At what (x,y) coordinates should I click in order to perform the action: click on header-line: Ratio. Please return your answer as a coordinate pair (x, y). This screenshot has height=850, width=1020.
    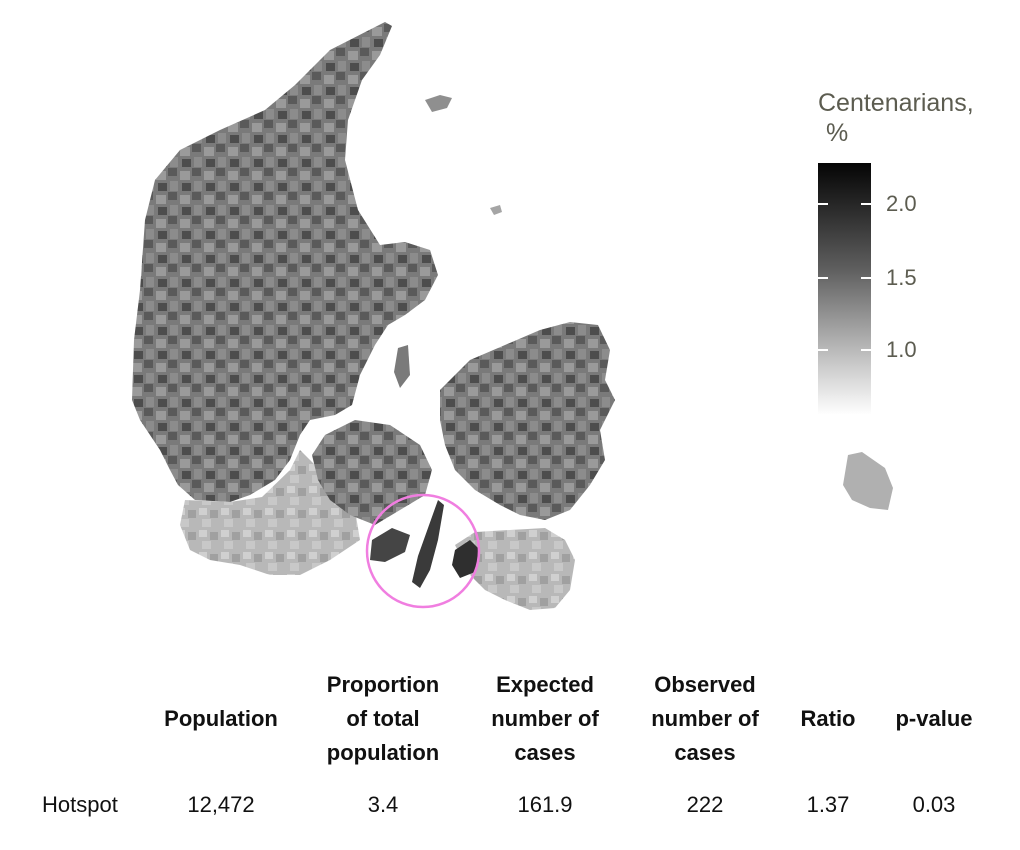
    Looking at the image, I should click on (828, 718).